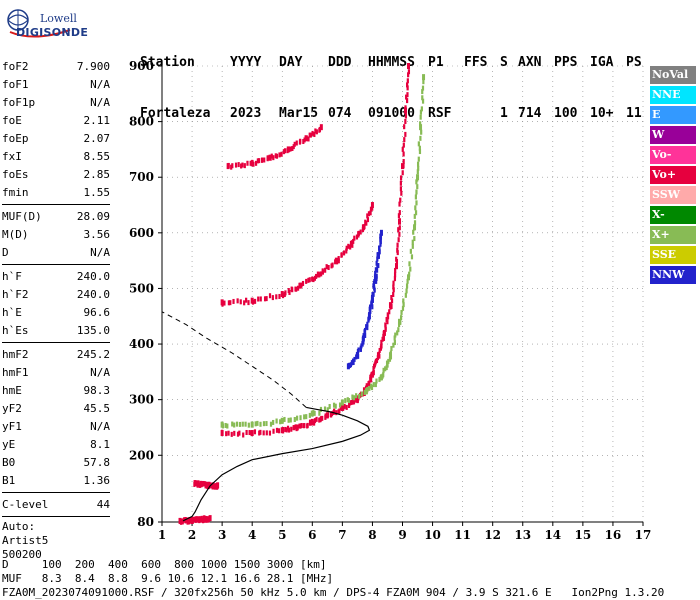 The width and height of the screenshot is (700, 600). What do you see at coordinates (566, 113) in the screenshot?
I see `header-value-9: 100` at bounding box center [566, 113].